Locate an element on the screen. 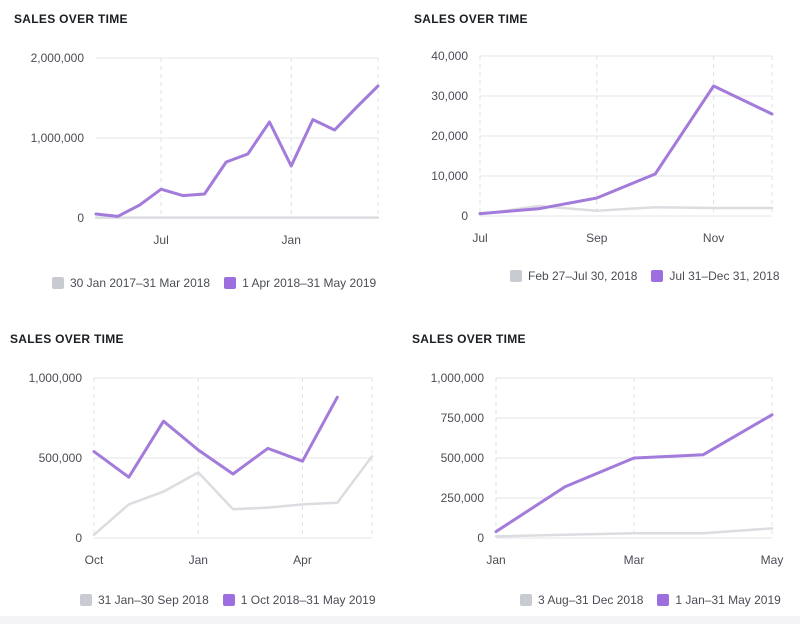  x-tick-label: Apr is located at coordinates (302, 560).